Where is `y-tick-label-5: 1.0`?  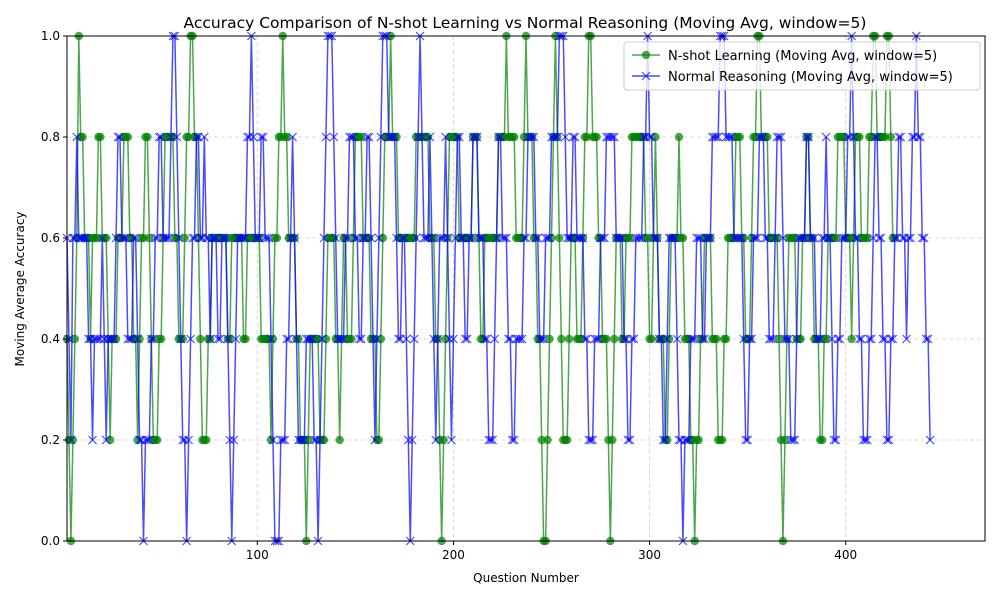 y-tick-label-5: 1.0 is located at coordinates (50, 36).